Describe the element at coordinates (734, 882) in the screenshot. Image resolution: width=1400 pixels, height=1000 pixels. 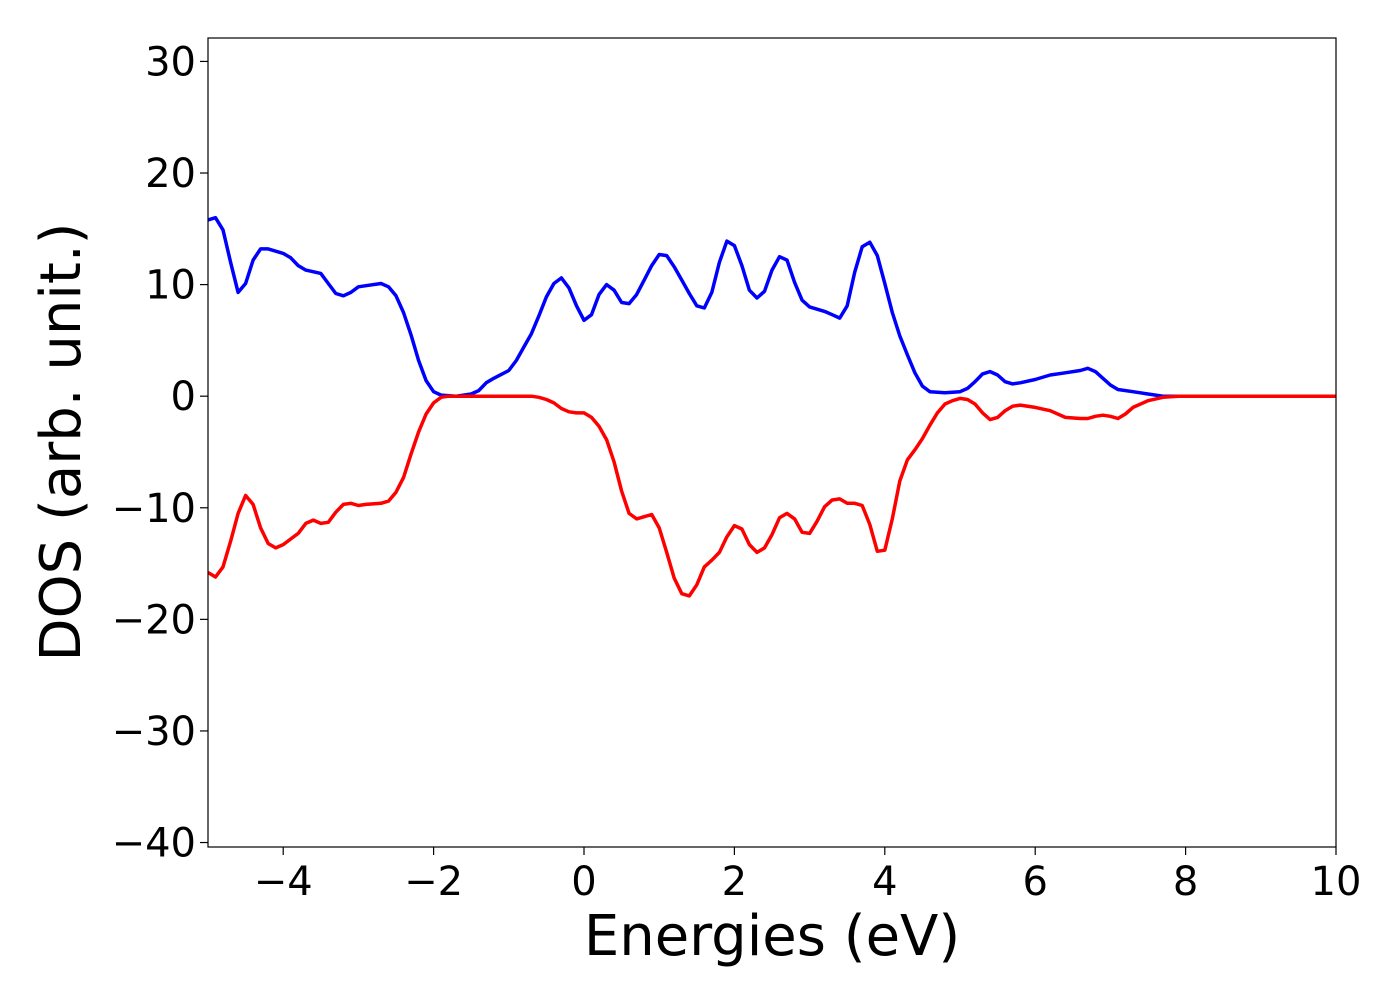
I see `x-tick-label: 2` at that location.